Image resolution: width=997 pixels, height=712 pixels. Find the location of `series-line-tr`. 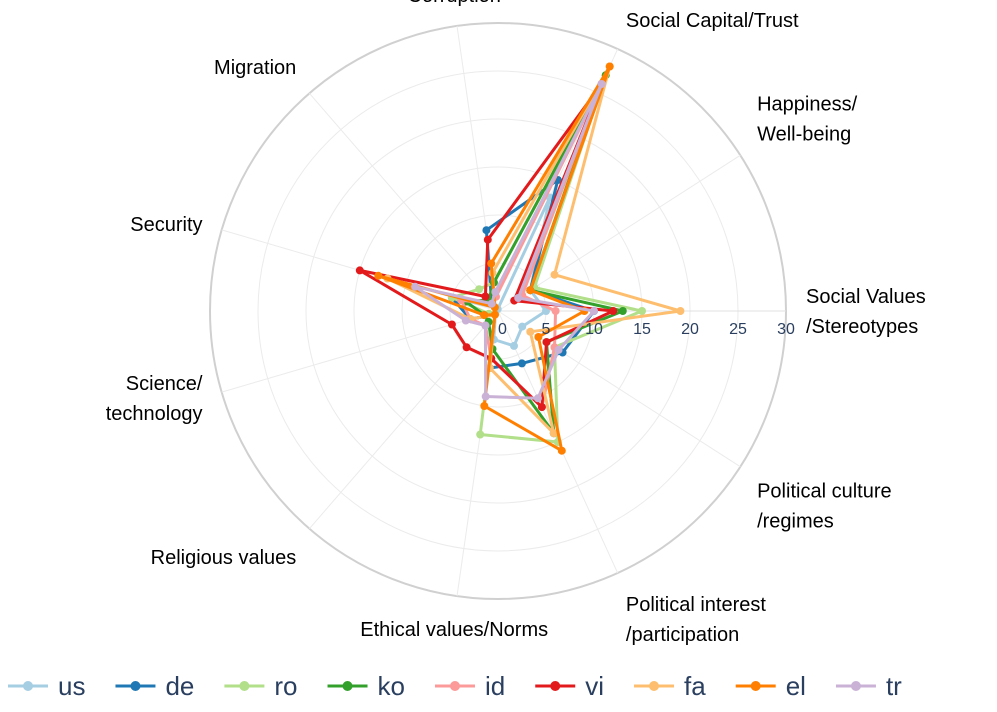

series-line-tr is located at coordinates (508, 241).